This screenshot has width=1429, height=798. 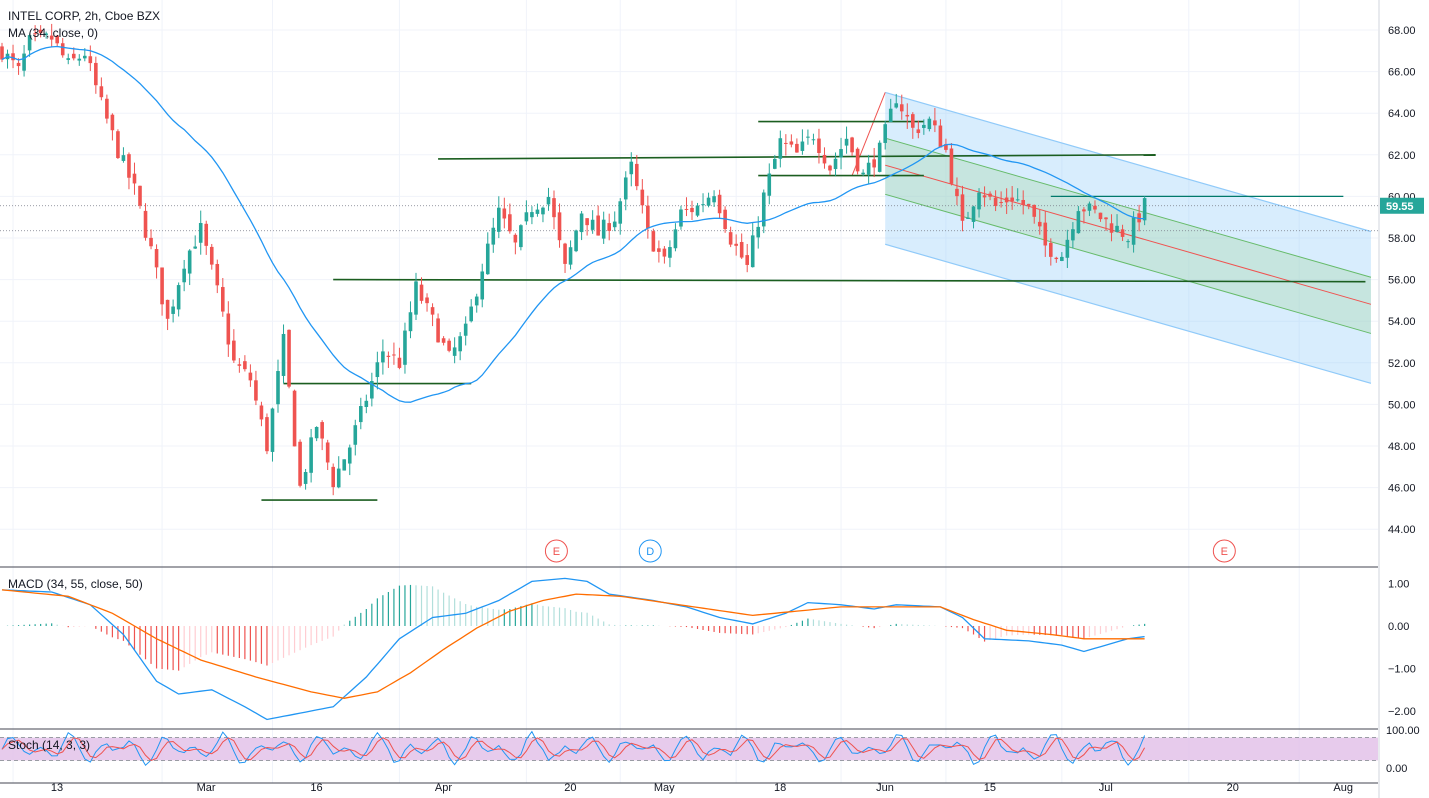 I want to click on last-price-tag, so click(x=1402, y=205).